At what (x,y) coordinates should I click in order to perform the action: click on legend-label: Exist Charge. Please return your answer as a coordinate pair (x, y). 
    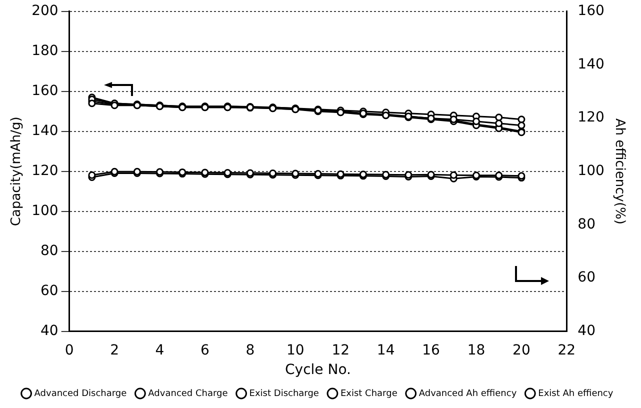
    Looking at the image, I should click on (369, 393).